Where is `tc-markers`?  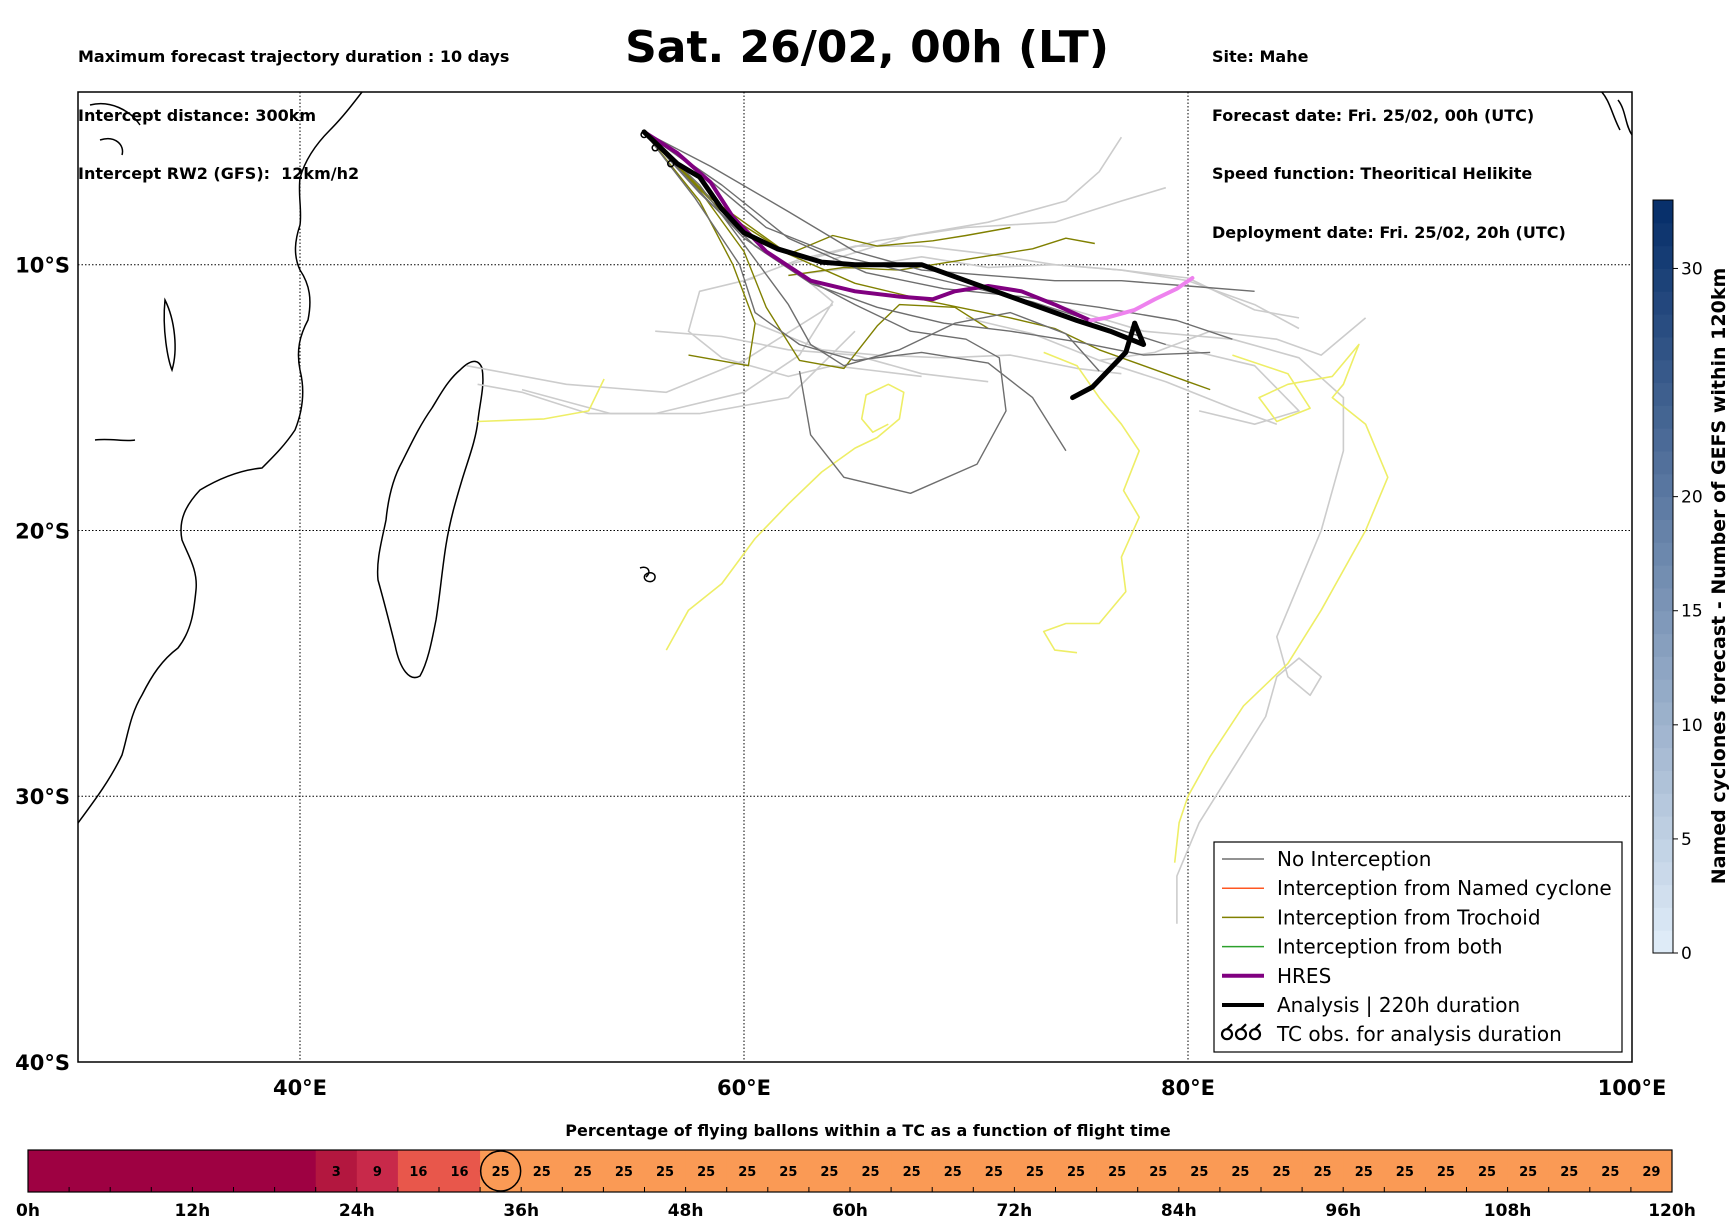 tc-markers is located at coordinates (657, 149).